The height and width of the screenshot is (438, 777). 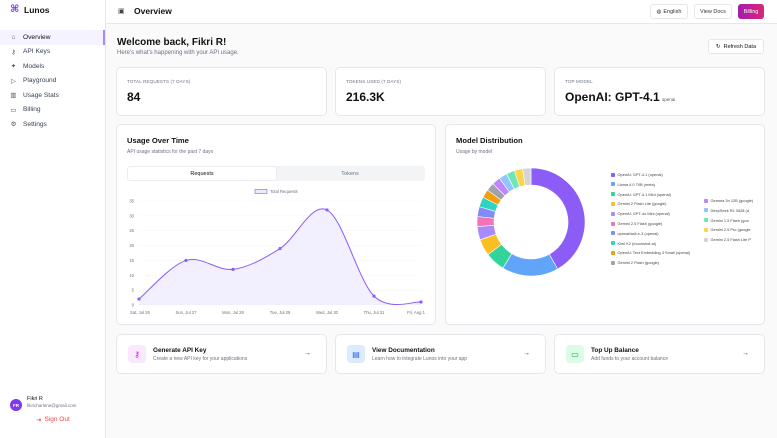 What do you see at coordinates (736, 46) in the screenshot?
I see `refresh-data-button: ↻ Refresh Data` at bounding box center [736, 46].